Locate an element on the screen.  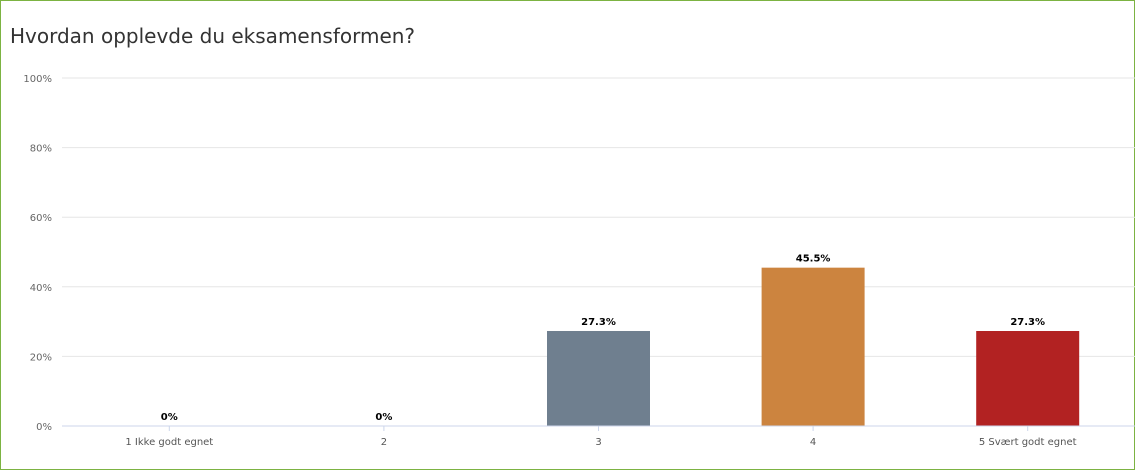
y-tick-label: 100% is located at coordinates (37, 79).